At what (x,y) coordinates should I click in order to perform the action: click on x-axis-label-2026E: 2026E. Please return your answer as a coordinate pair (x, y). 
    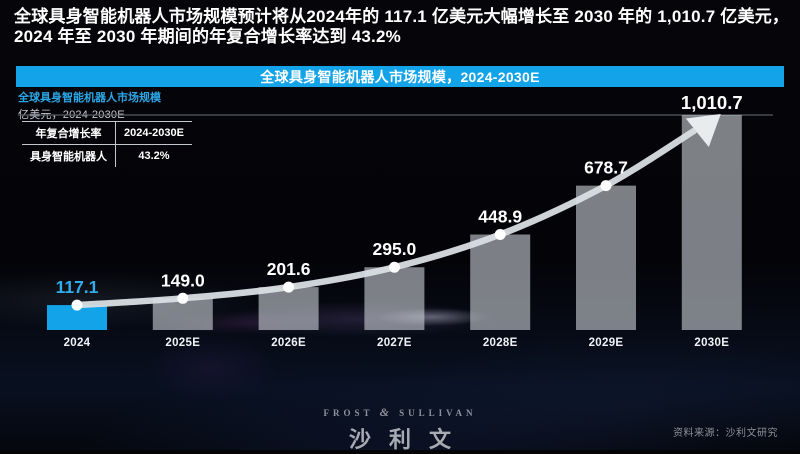
    Looking at the image, I should click on (288, 343).